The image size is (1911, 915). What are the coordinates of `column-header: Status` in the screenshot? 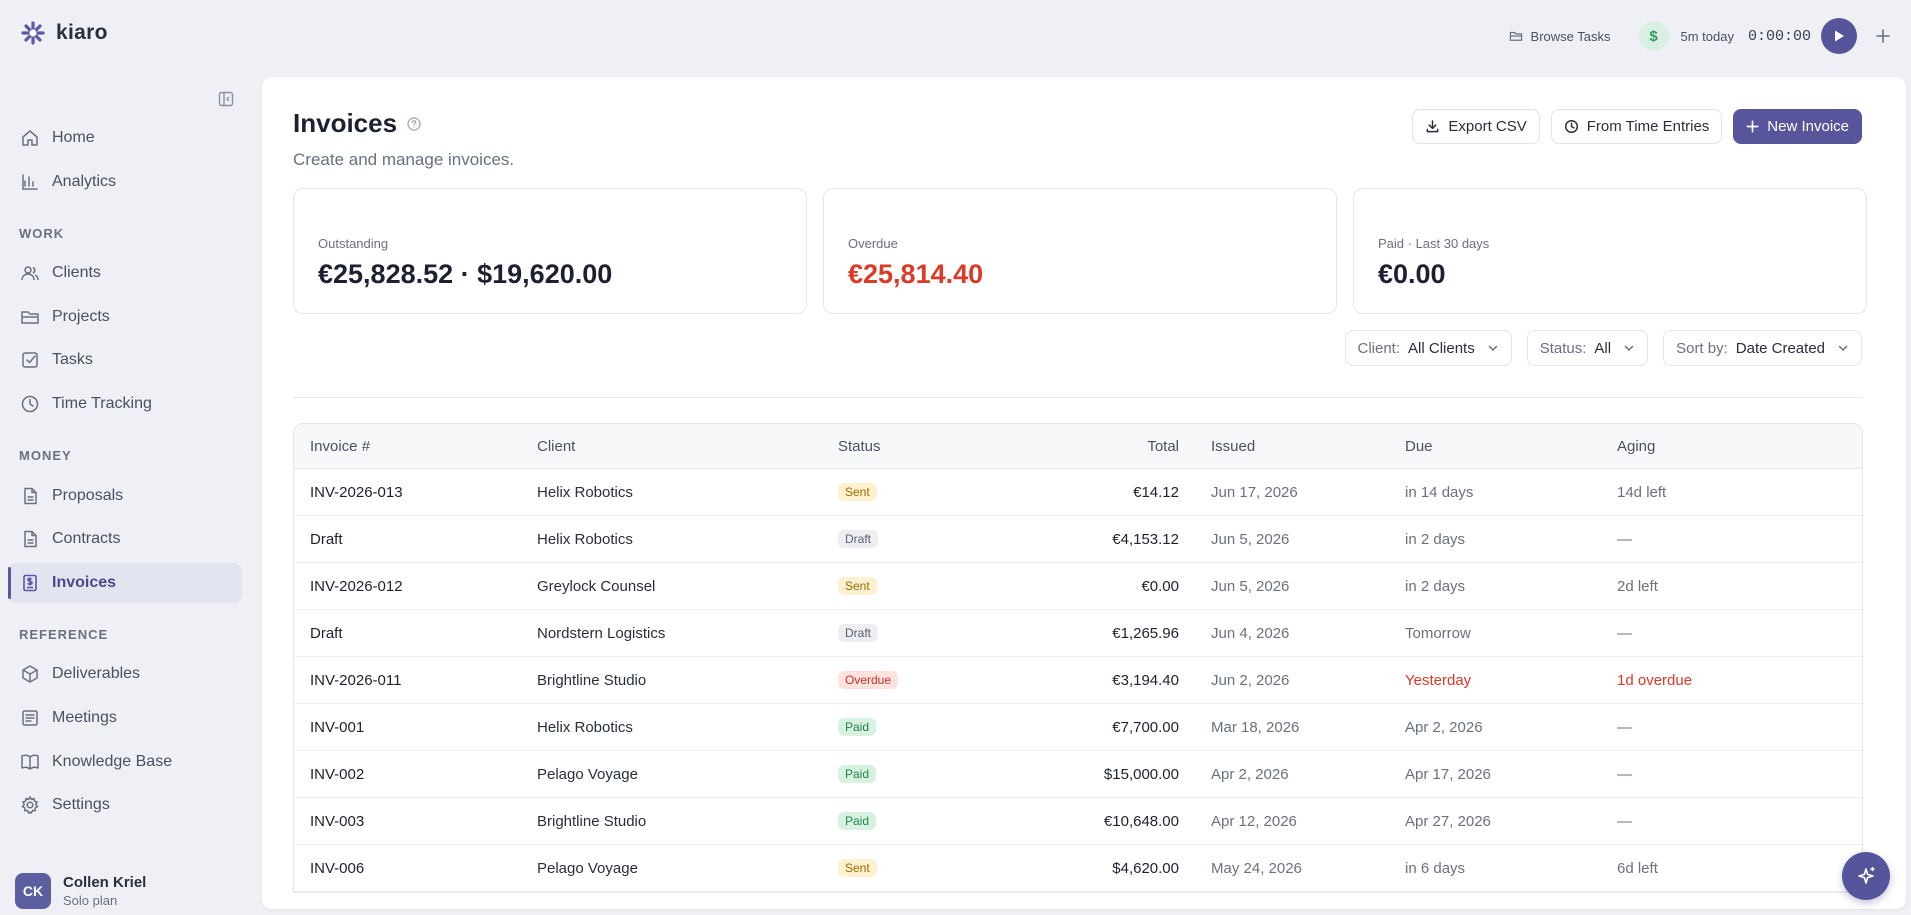 It's located at (859, 446).